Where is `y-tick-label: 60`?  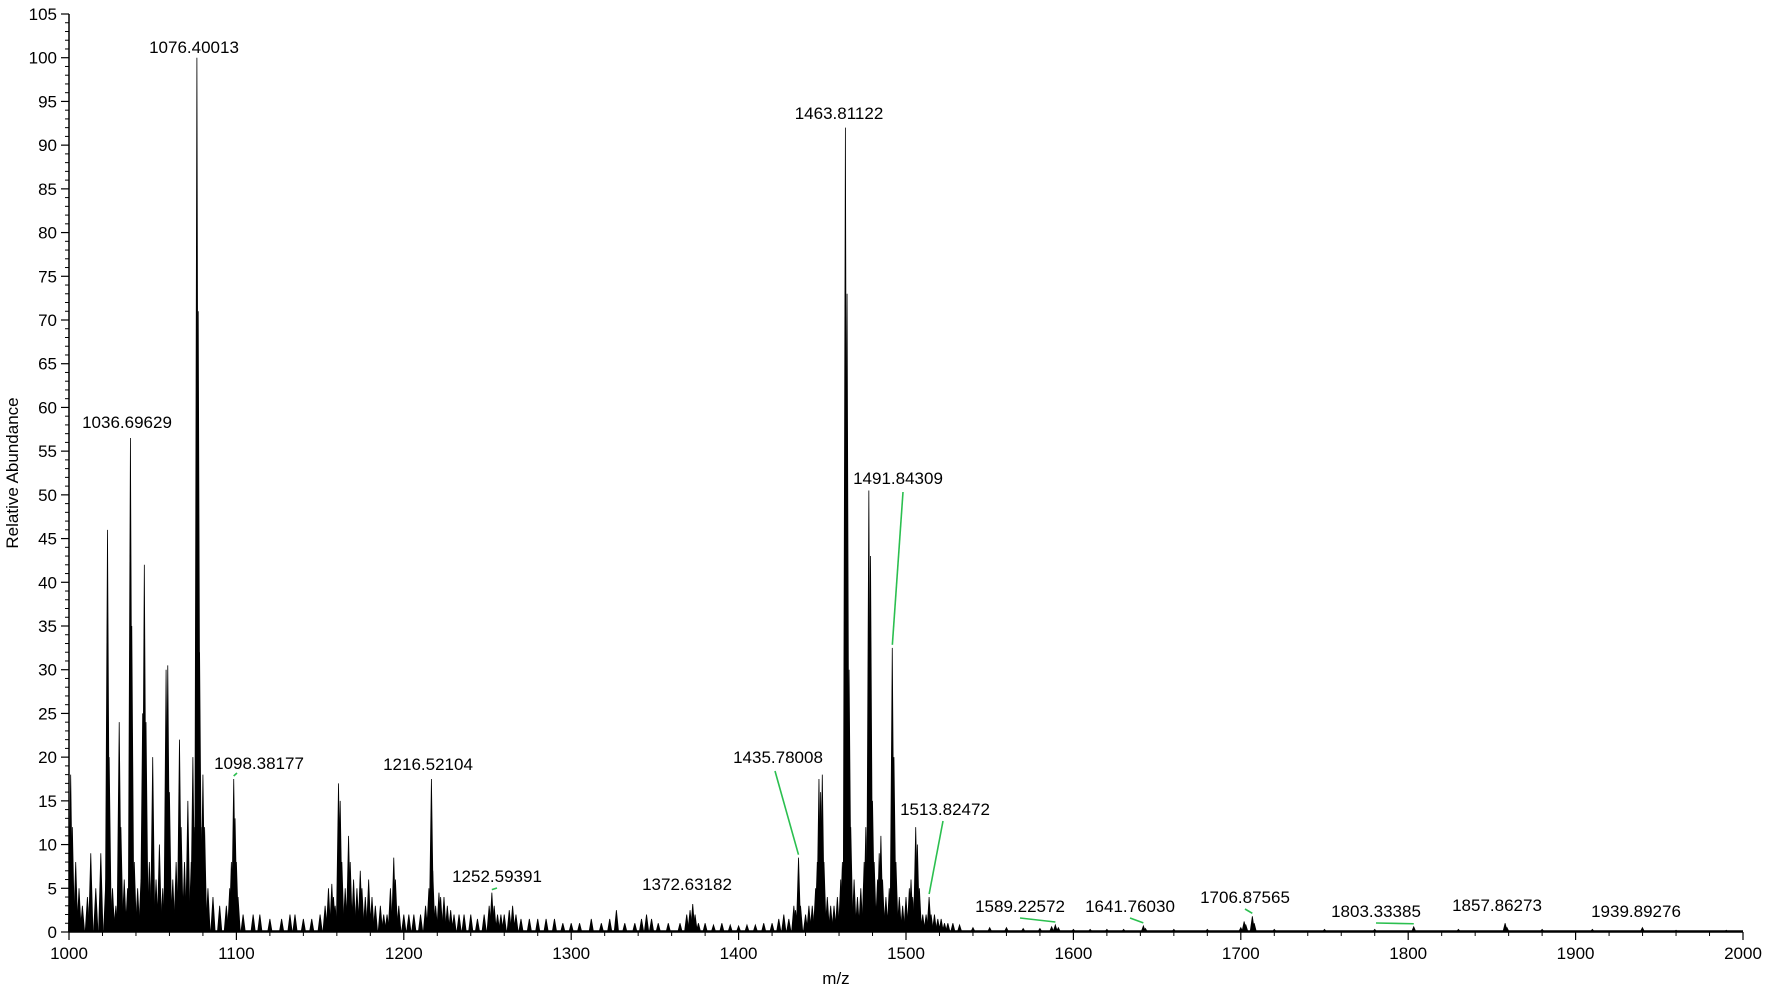 y-tick-label: 60 is located at coordinates (47, 407).